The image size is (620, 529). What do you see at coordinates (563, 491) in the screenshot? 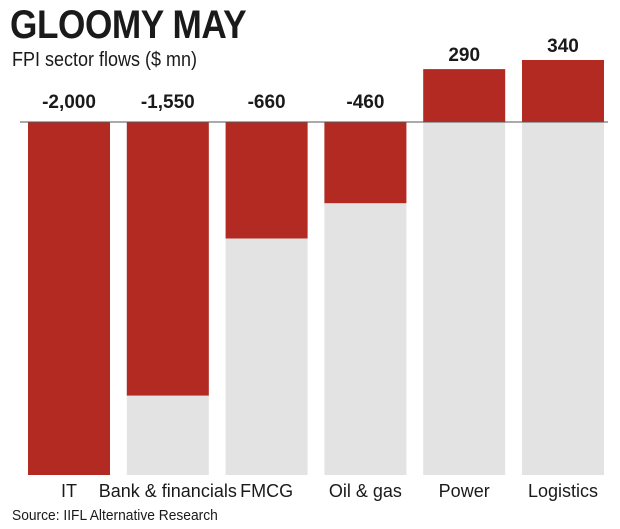
I see `category-label: Logistics` at bounding box center [563, 491].